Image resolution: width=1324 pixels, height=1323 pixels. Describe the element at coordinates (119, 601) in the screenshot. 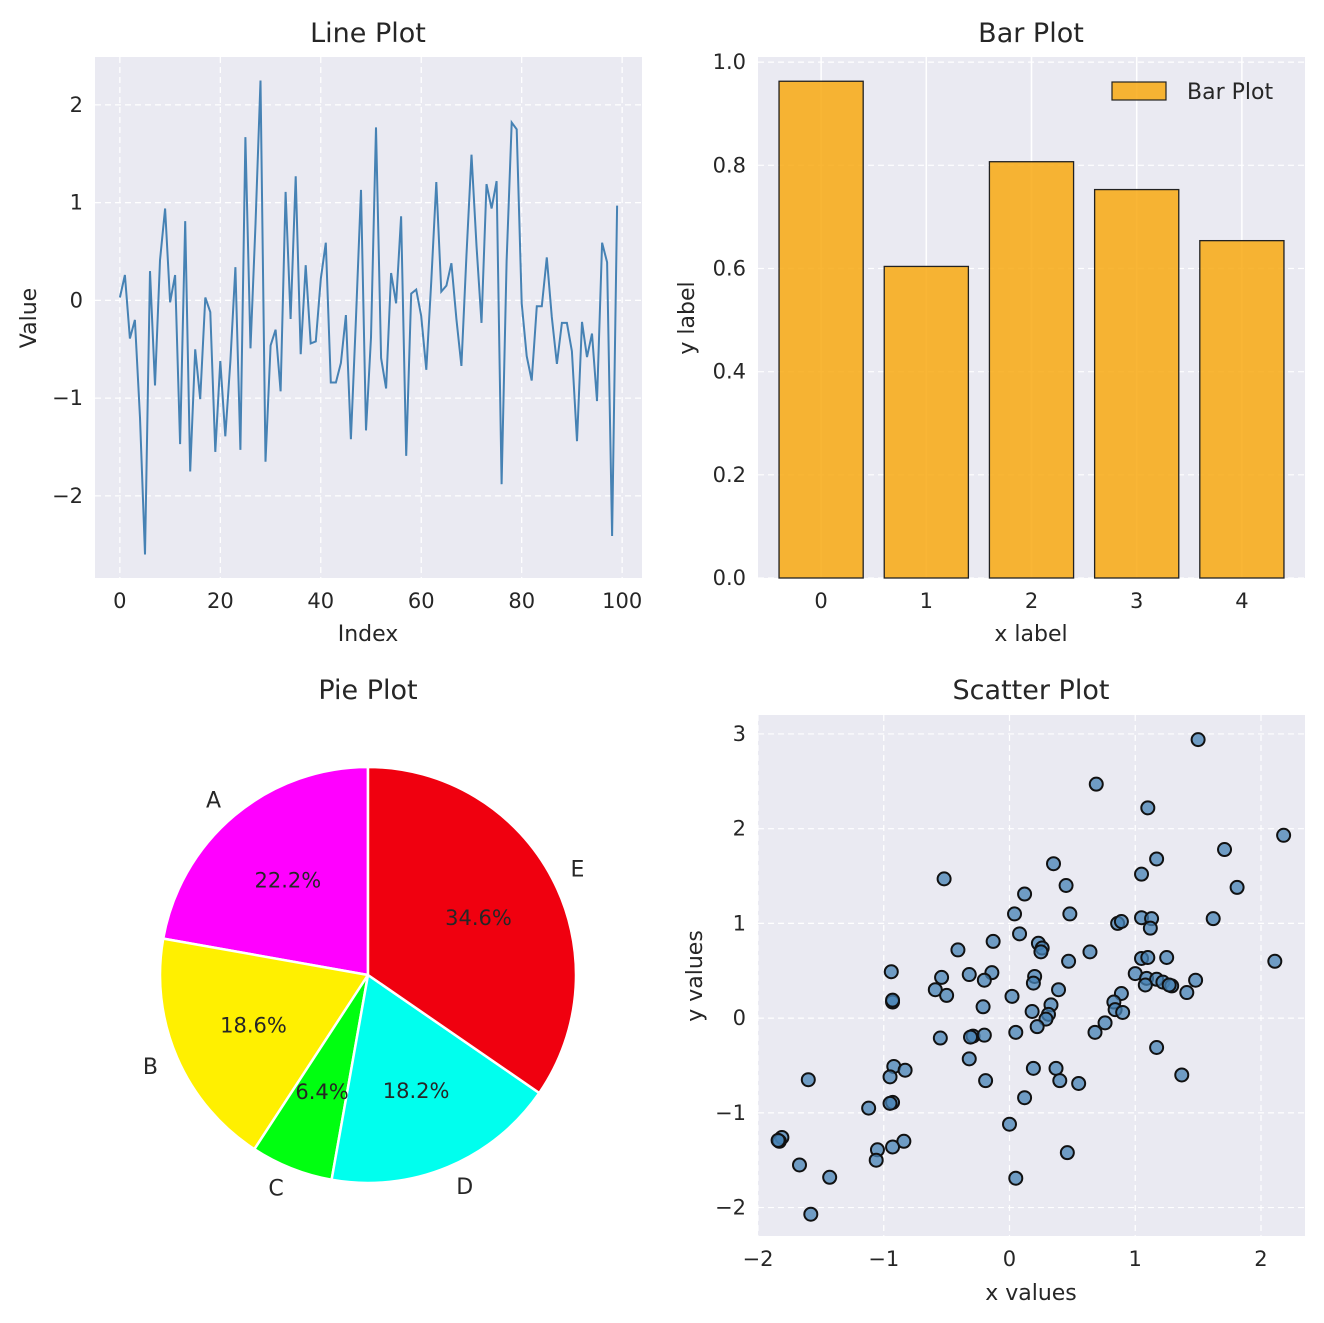

I see `x-tick-label: 0` at that location.